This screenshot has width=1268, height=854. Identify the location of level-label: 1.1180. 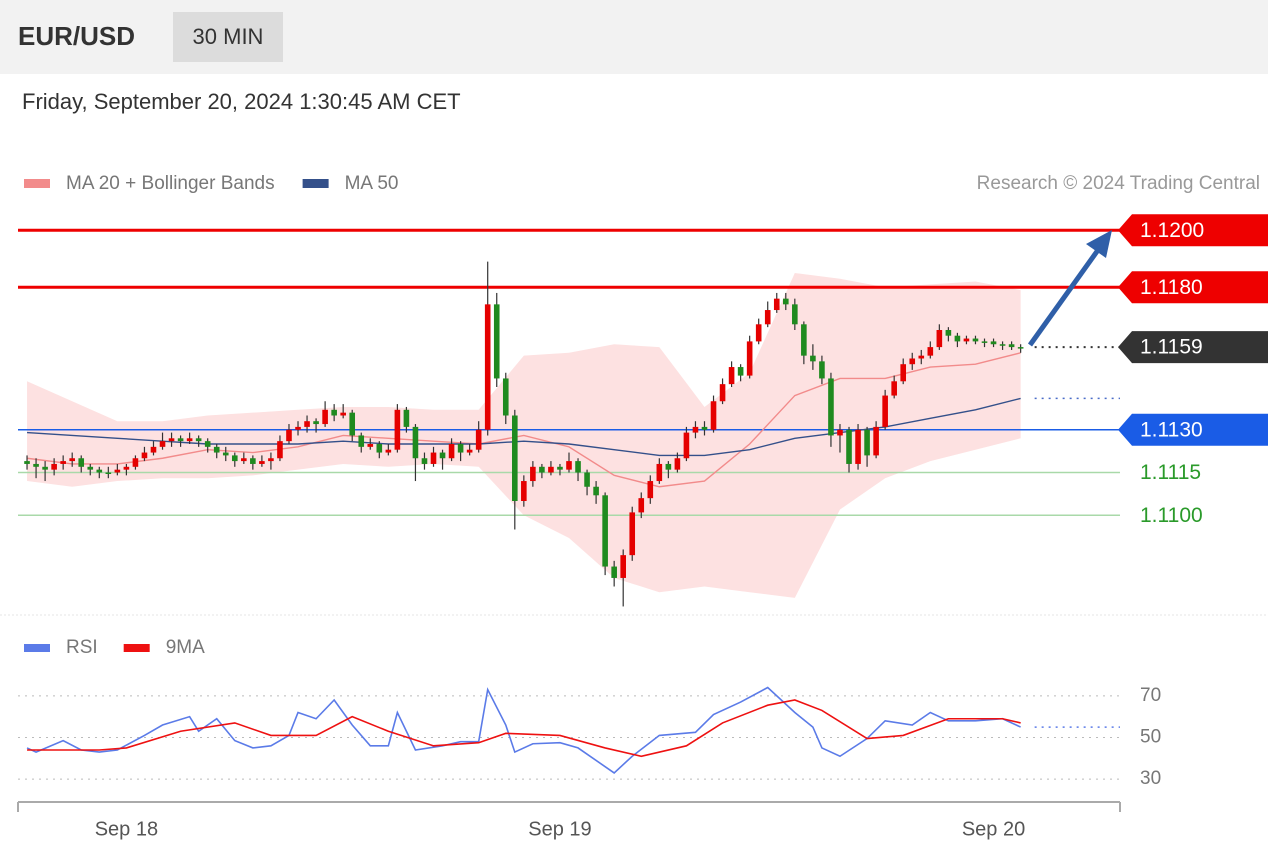
(1171, 287).